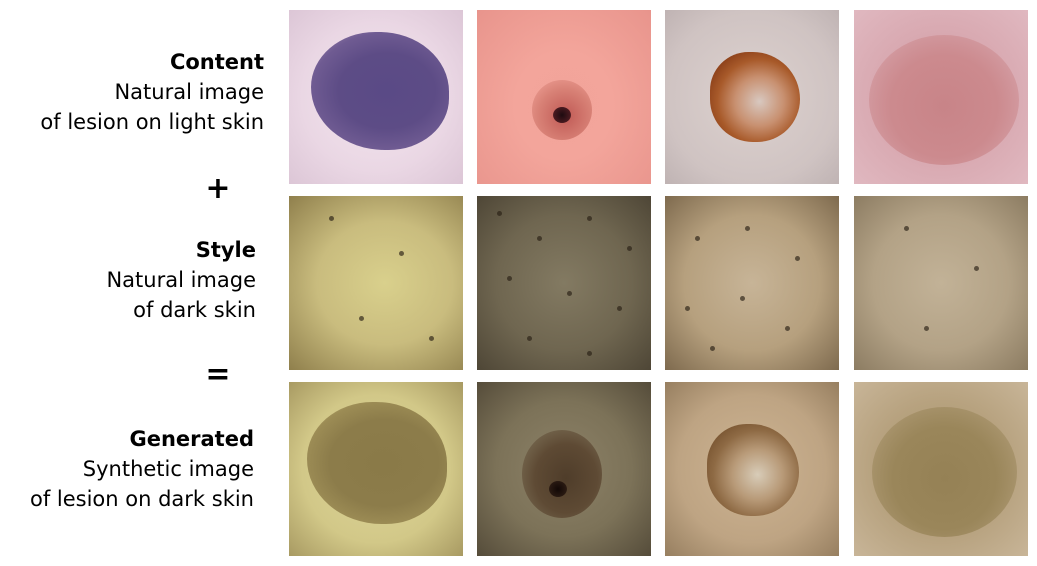  What do you see at coordinates (191, 439) in the screenshot?
I see `generated-title: Generated` at bounding box center [191, 439].